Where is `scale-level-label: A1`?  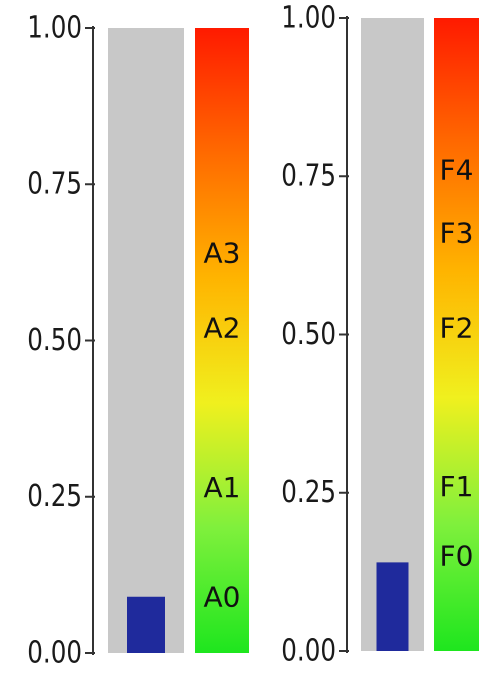
scale-level-label: A1 is located at coordinates (222, 487).